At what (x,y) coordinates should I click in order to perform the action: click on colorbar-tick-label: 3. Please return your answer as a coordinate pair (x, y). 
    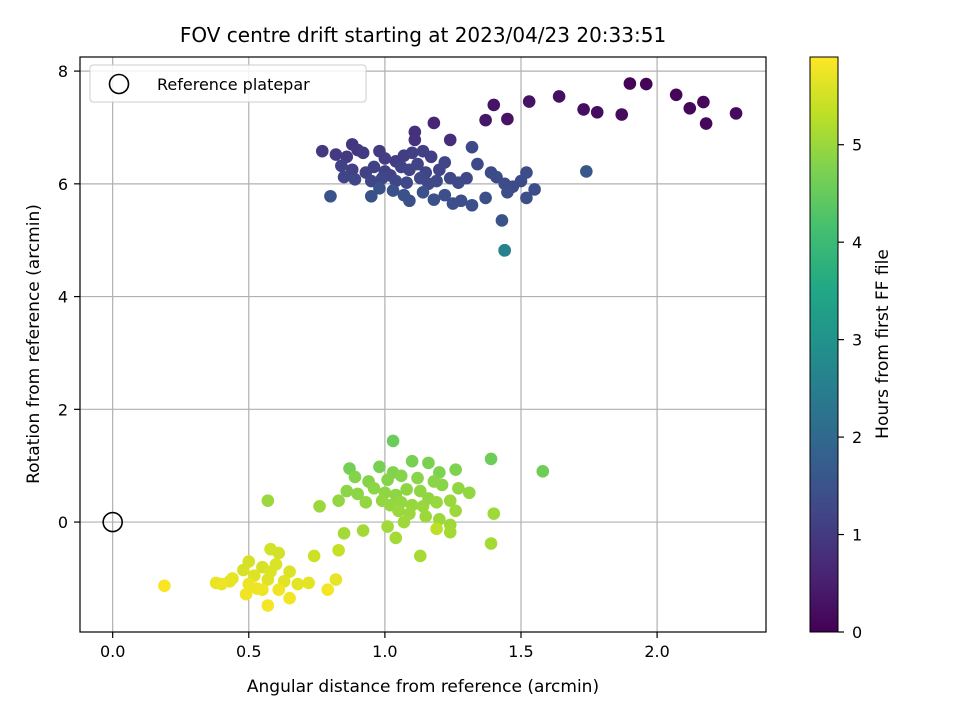
    Looking at the image, I should click on (857, 340).